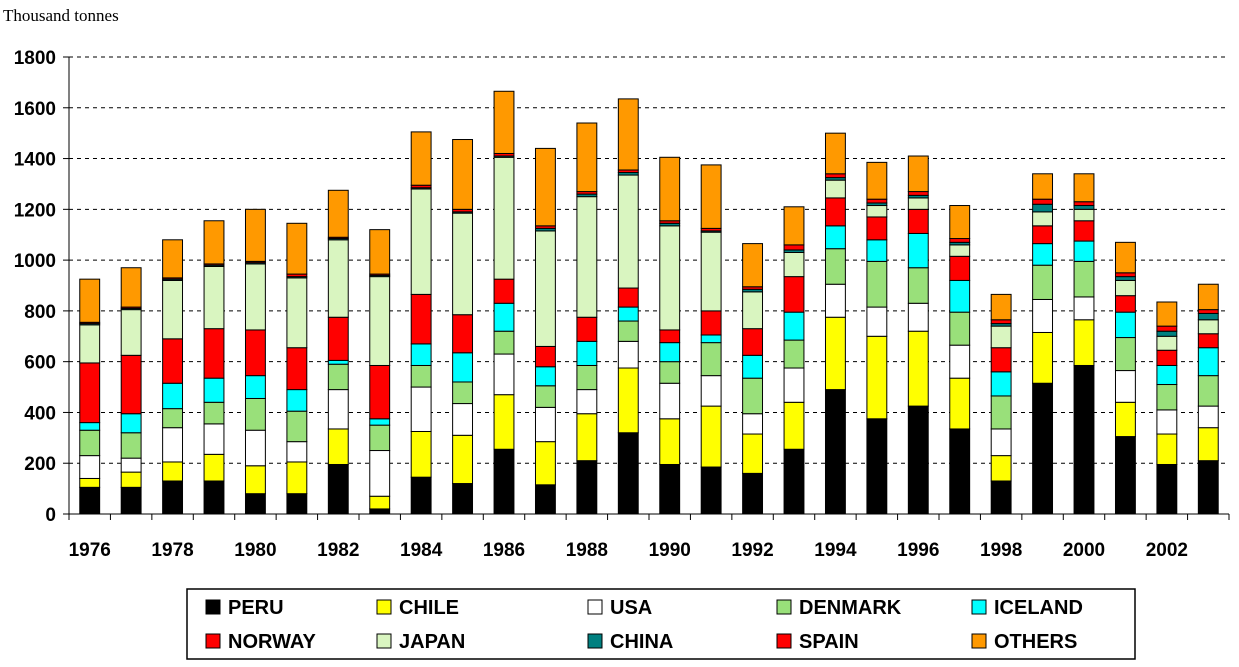  Describe the element at coordinates (752, 550) in the screenshot. I see `x-tick-label-1992: 1992` at that location.